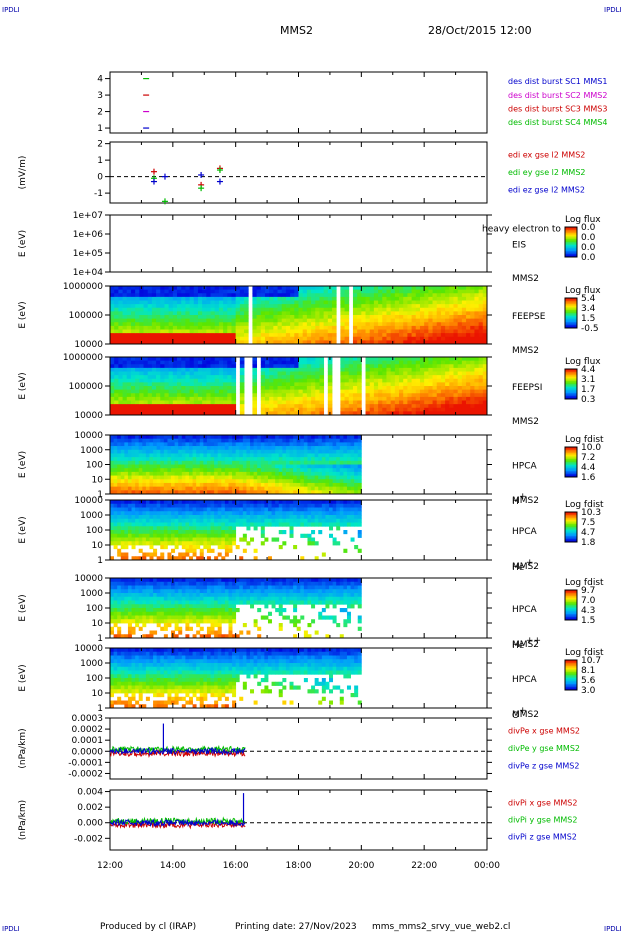 The height and width of the screenshot is (934, 630). I want to click on y-tick-label: 1e+07, so click(88, 216).